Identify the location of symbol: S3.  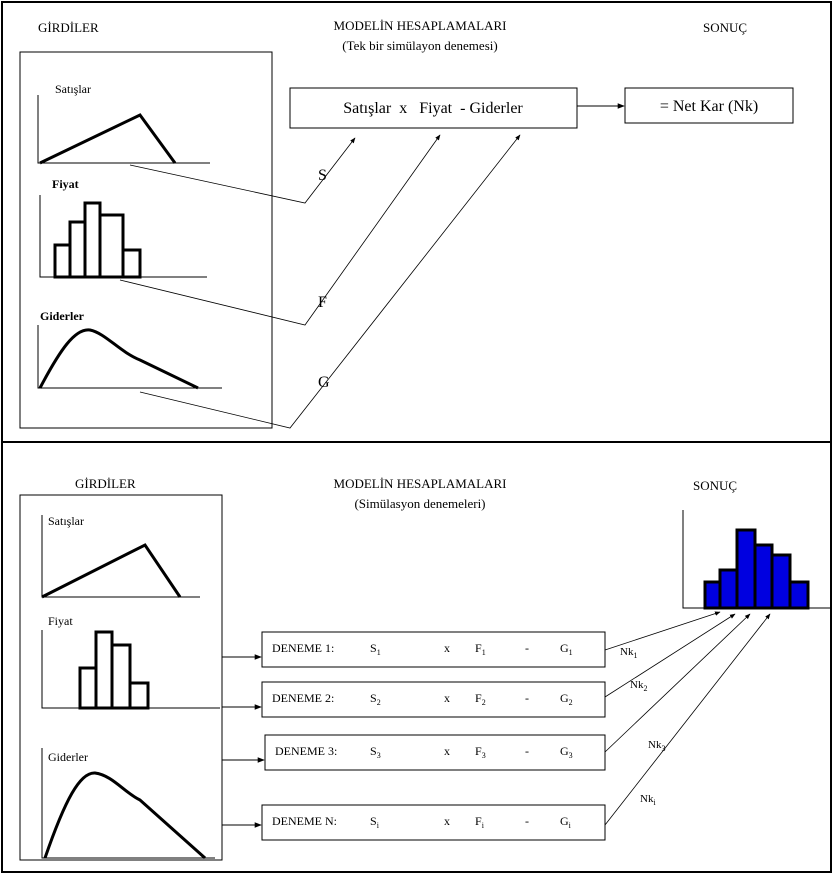
(375, 752).